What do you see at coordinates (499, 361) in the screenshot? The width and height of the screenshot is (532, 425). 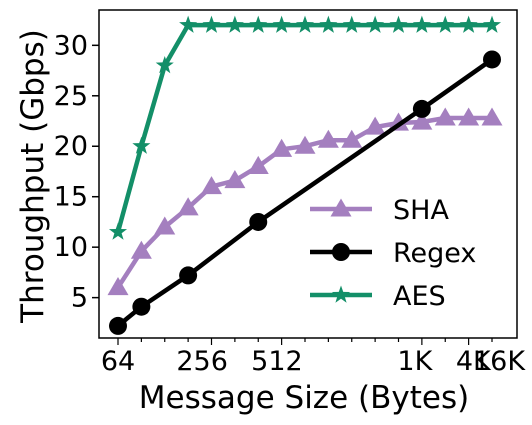 I see `x-tick-label: 16K` at bounding box center [499, 361].